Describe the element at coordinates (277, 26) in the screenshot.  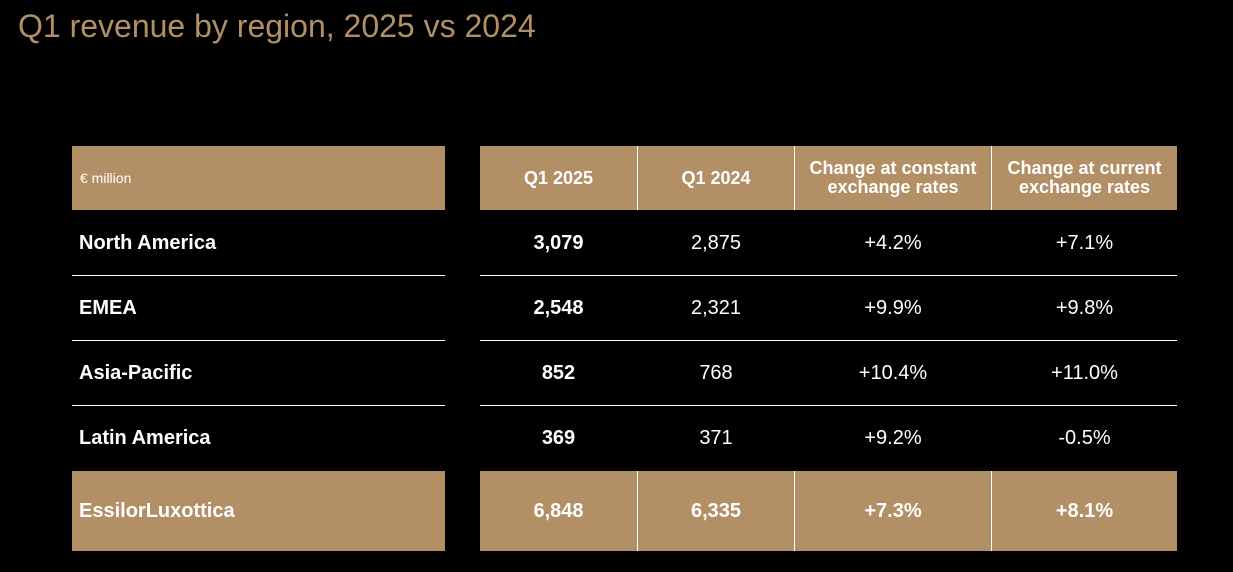
I see `page-title: Q1 revenue by region, 2025 vs 2024` at that location.